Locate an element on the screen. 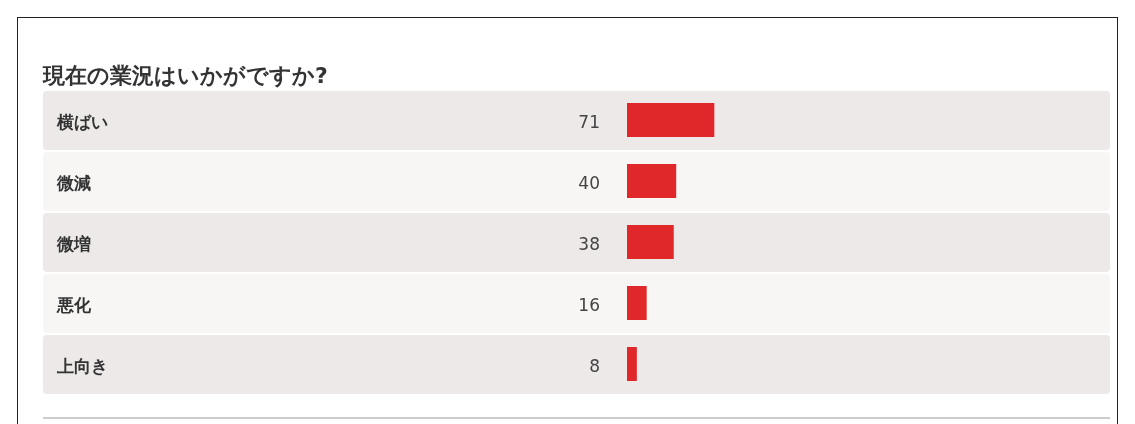 The image size is (1135, 424). y-tick-label: 悪化 is located at coordinates (74, 304).